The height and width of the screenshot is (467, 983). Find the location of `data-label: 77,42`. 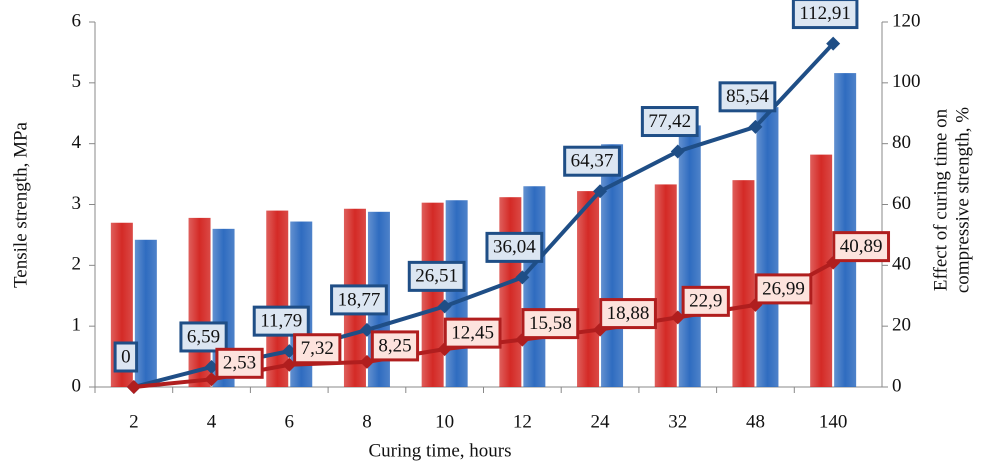

data-label: 77,42 is located at coordinates (669, 121).